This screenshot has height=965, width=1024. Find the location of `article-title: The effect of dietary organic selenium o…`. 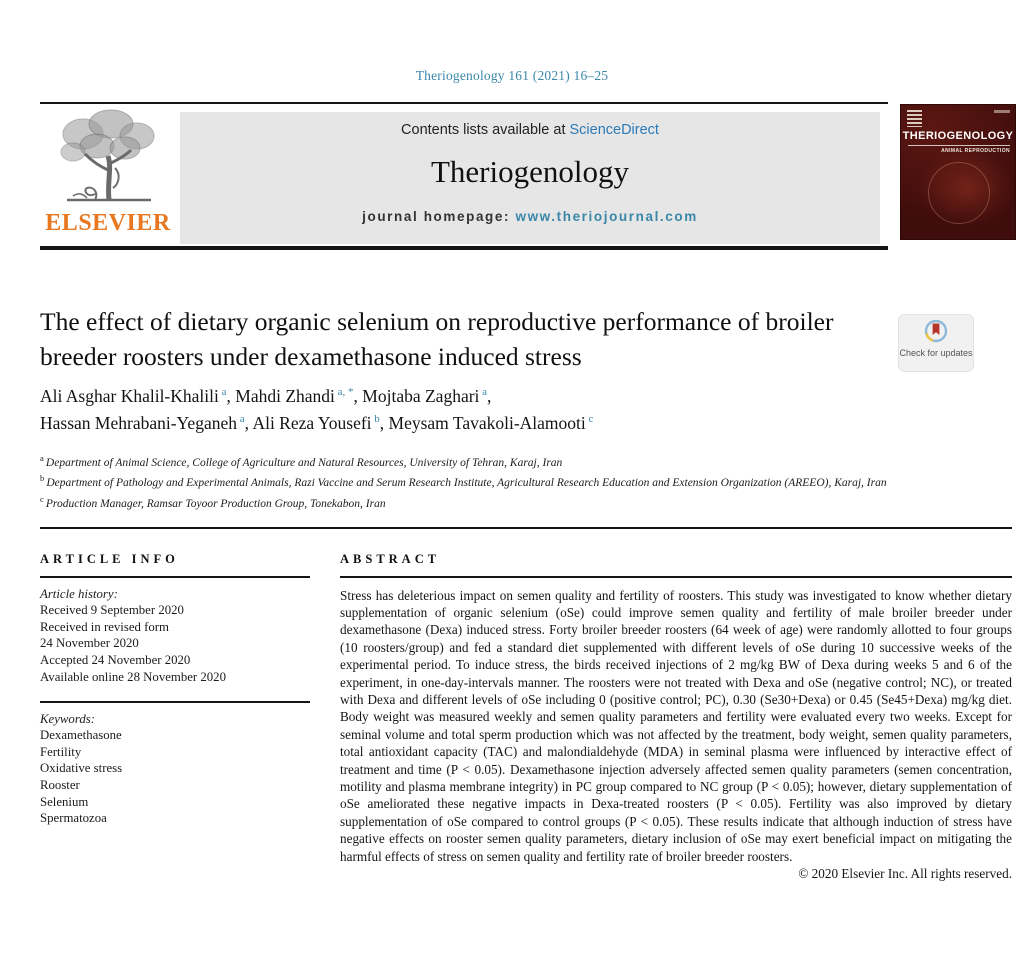

article-title: The effect of dietary organic selenium o… is located at coordinates (437, 339).